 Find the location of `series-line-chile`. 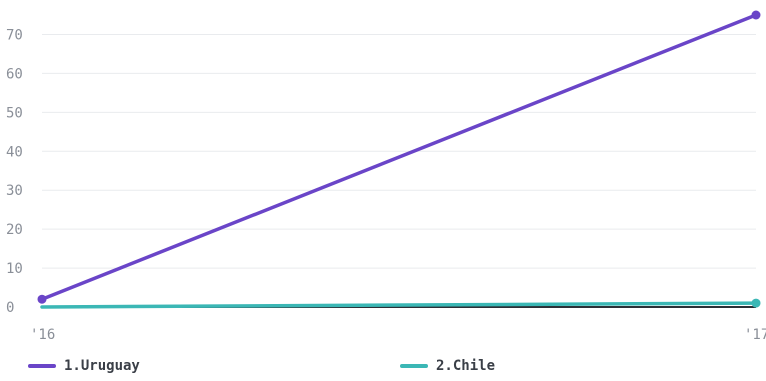

series-line-chile is located at coordinates (399, 305).